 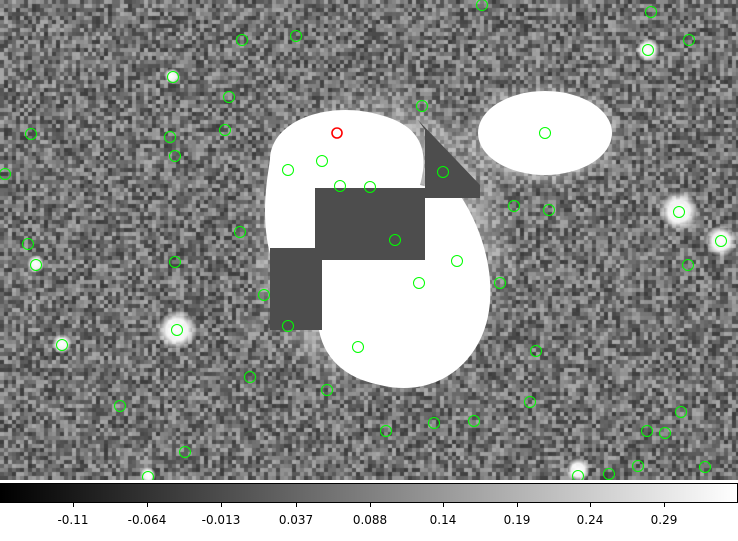 I want to click on colorbar-tick-label: 0.19, so click(x=517, y=520).